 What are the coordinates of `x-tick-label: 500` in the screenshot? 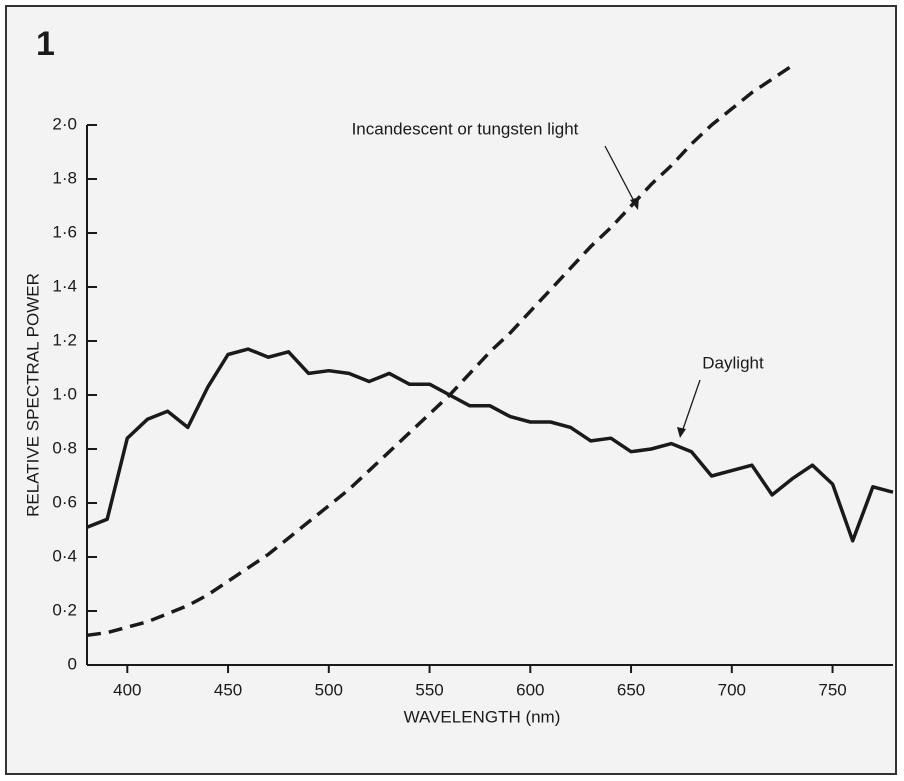 It's located at (329, 689).